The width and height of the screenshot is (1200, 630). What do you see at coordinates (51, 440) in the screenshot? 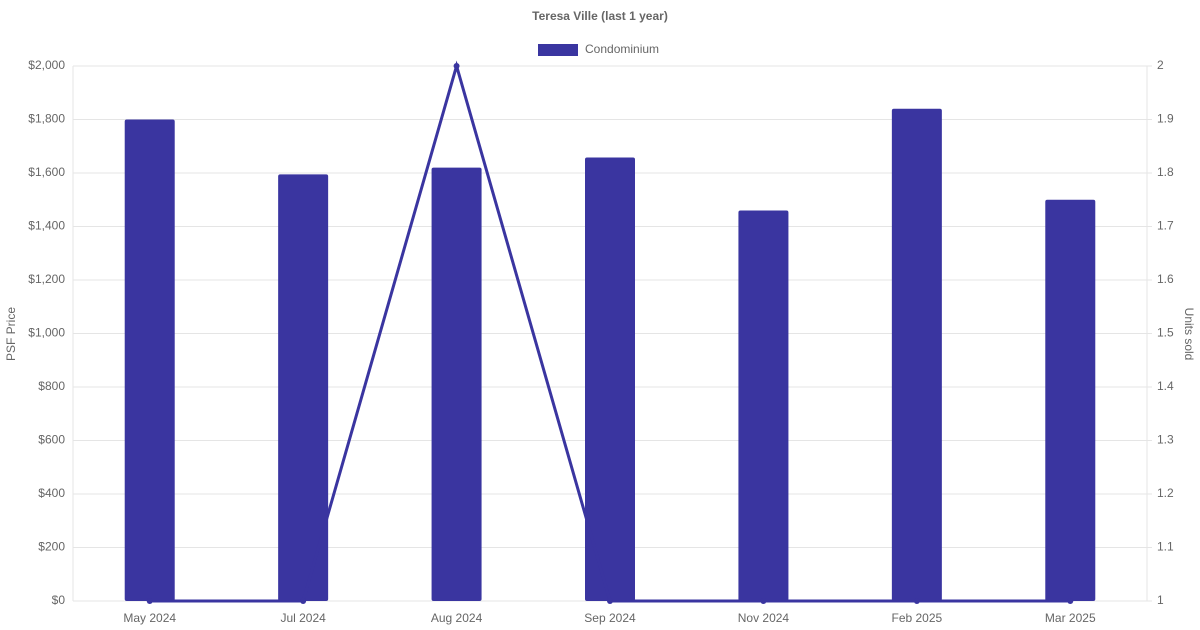
I see `y-tick-label: $600` at bounding box center [51, 440].